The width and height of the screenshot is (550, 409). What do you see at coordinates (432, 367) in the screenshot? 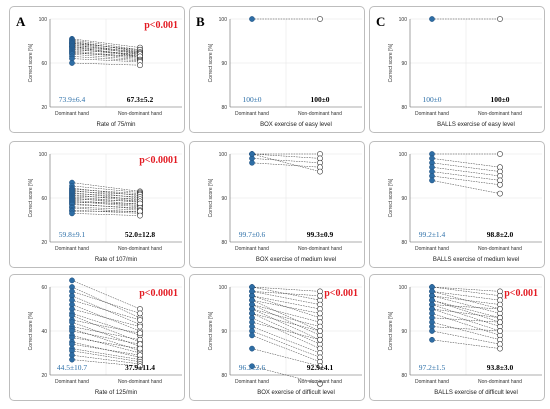
I see `dominant-stat-label: 97.2±1.5` at bounding box center [432, 367].